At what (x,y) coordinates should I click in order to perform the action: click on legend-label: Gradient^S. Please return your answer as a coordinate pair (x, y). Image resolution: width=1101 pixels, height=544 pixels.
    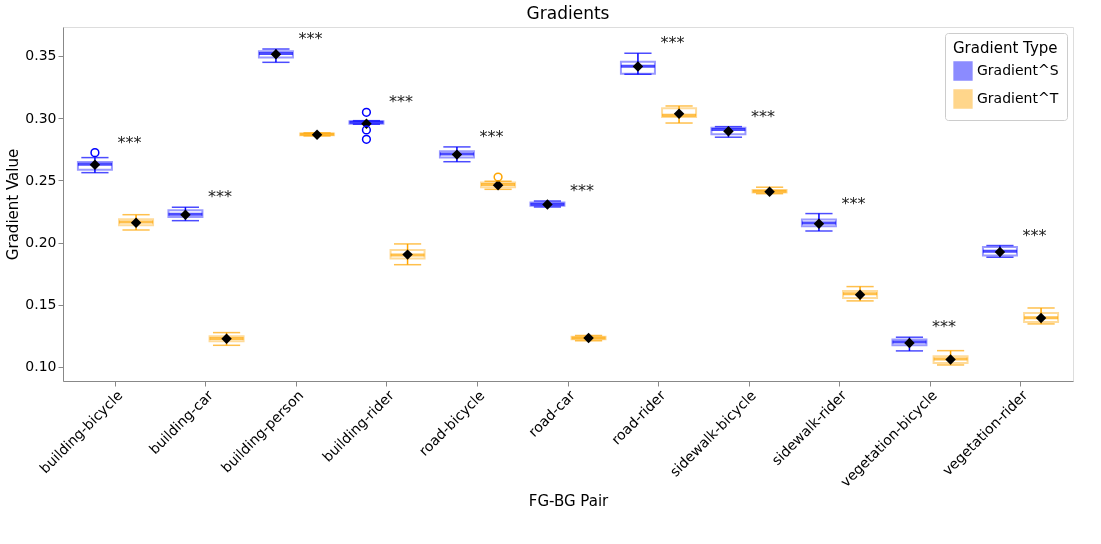
    Looking at the image, I should click on (1018, 70).